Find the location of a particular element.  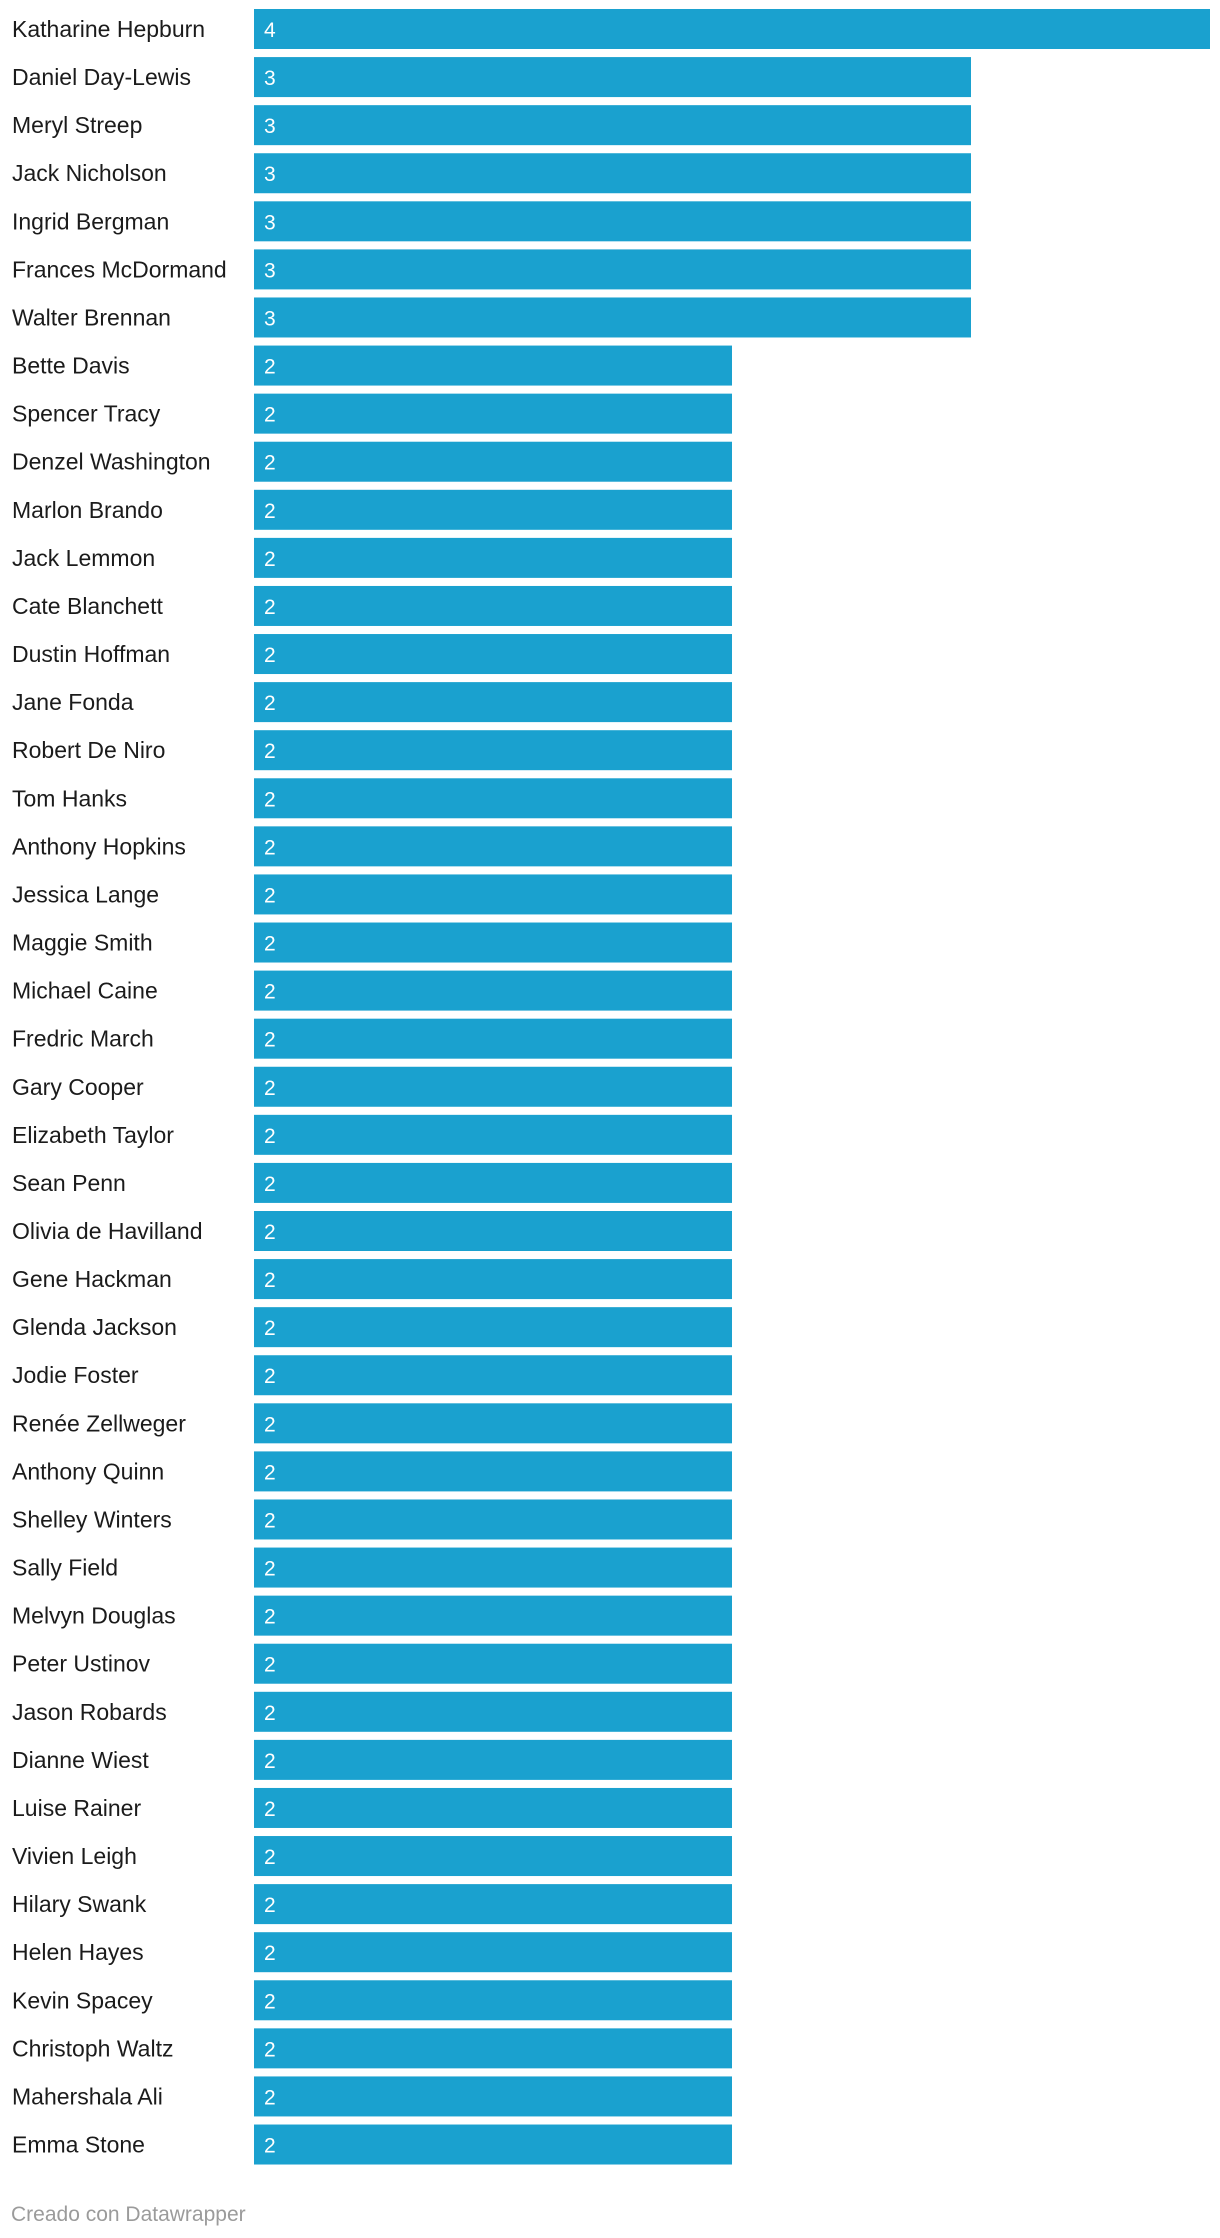

category-label: Tom Hanks is located at coordinates (69, 798).